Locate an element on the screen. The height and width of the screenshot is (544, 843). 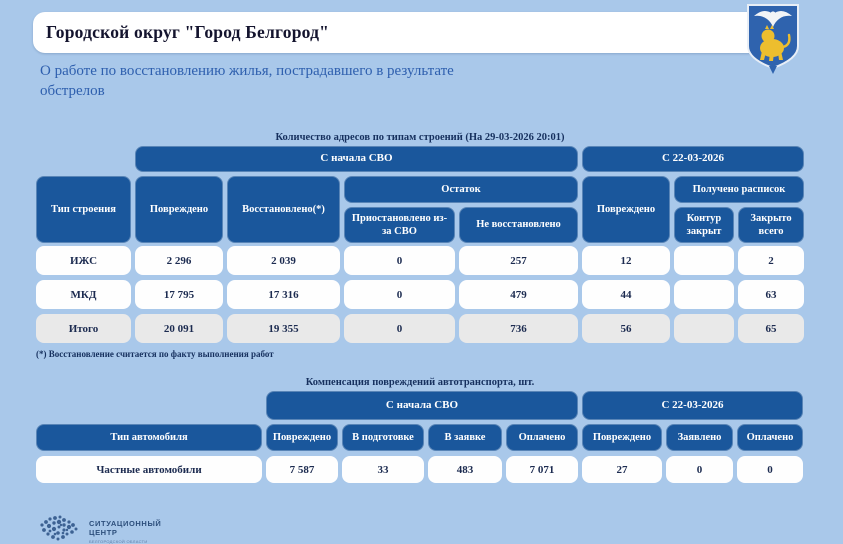
cell-not-restored: 736 is located at coordinates (518, 328).